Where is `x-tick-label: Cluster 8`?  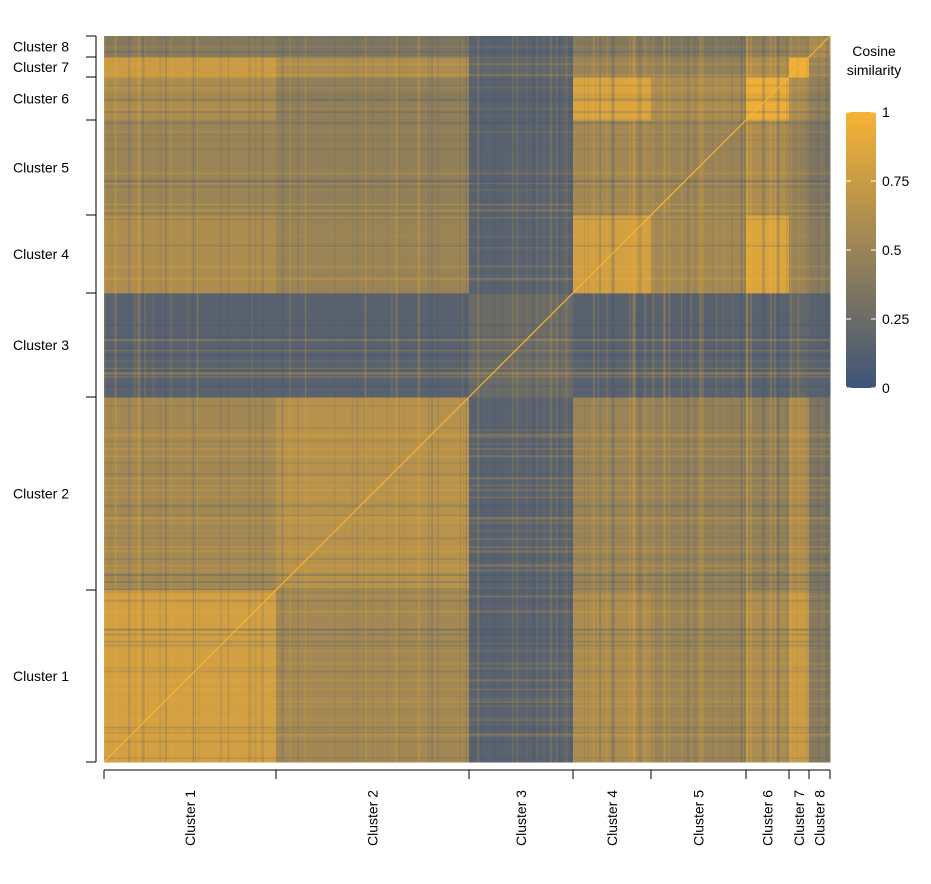
x-tick-label: Cluster 8 is located at coordinates (820, 818).